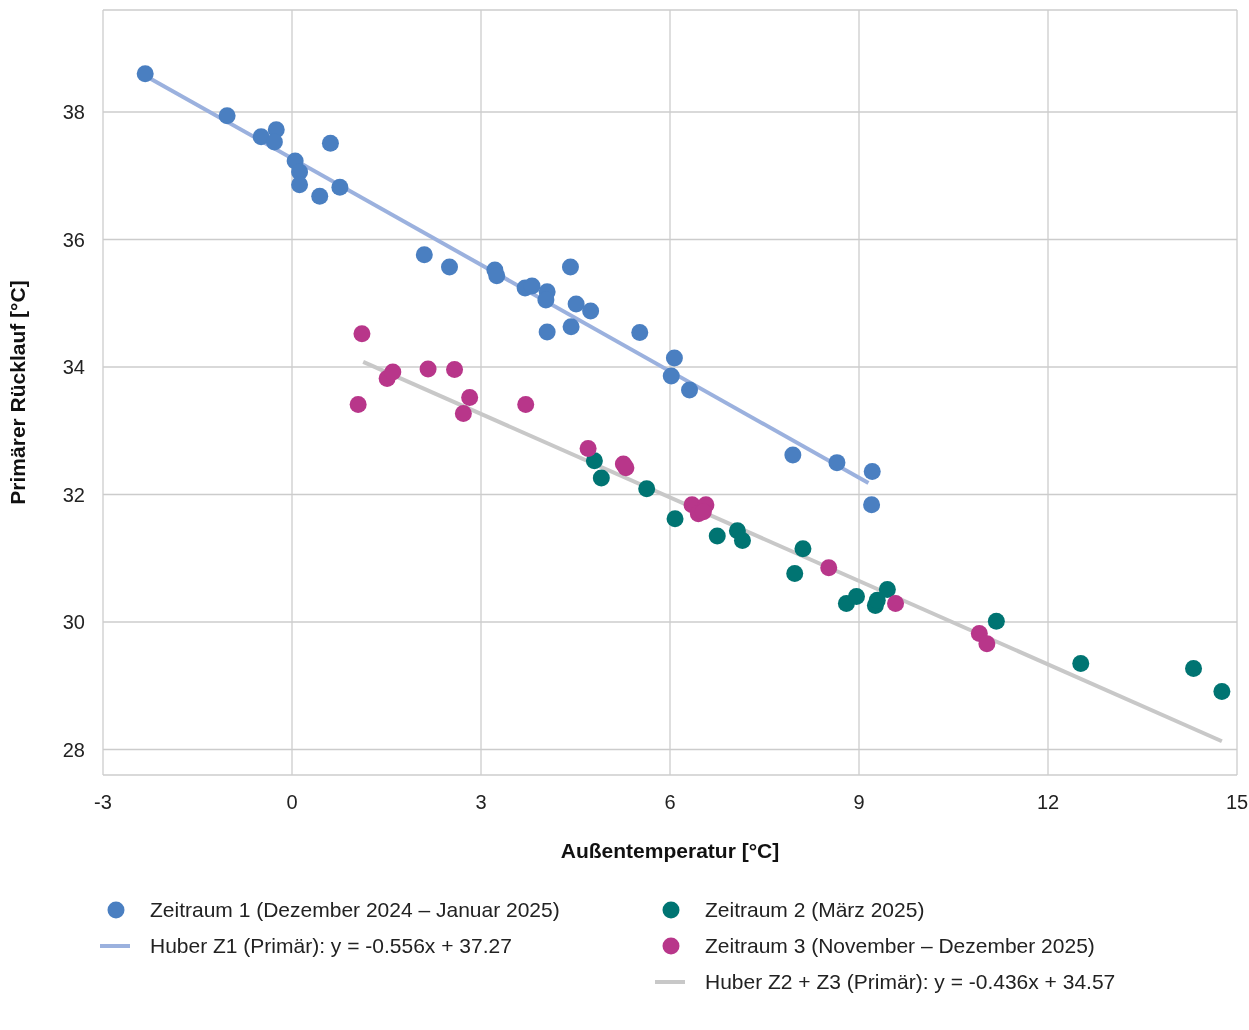 The height and width of the screenshot is (1030, 1249). I want to click on legend-label: Zeitraum 1 (Dezember 2024 – Januar 2025), so click(355, 910).